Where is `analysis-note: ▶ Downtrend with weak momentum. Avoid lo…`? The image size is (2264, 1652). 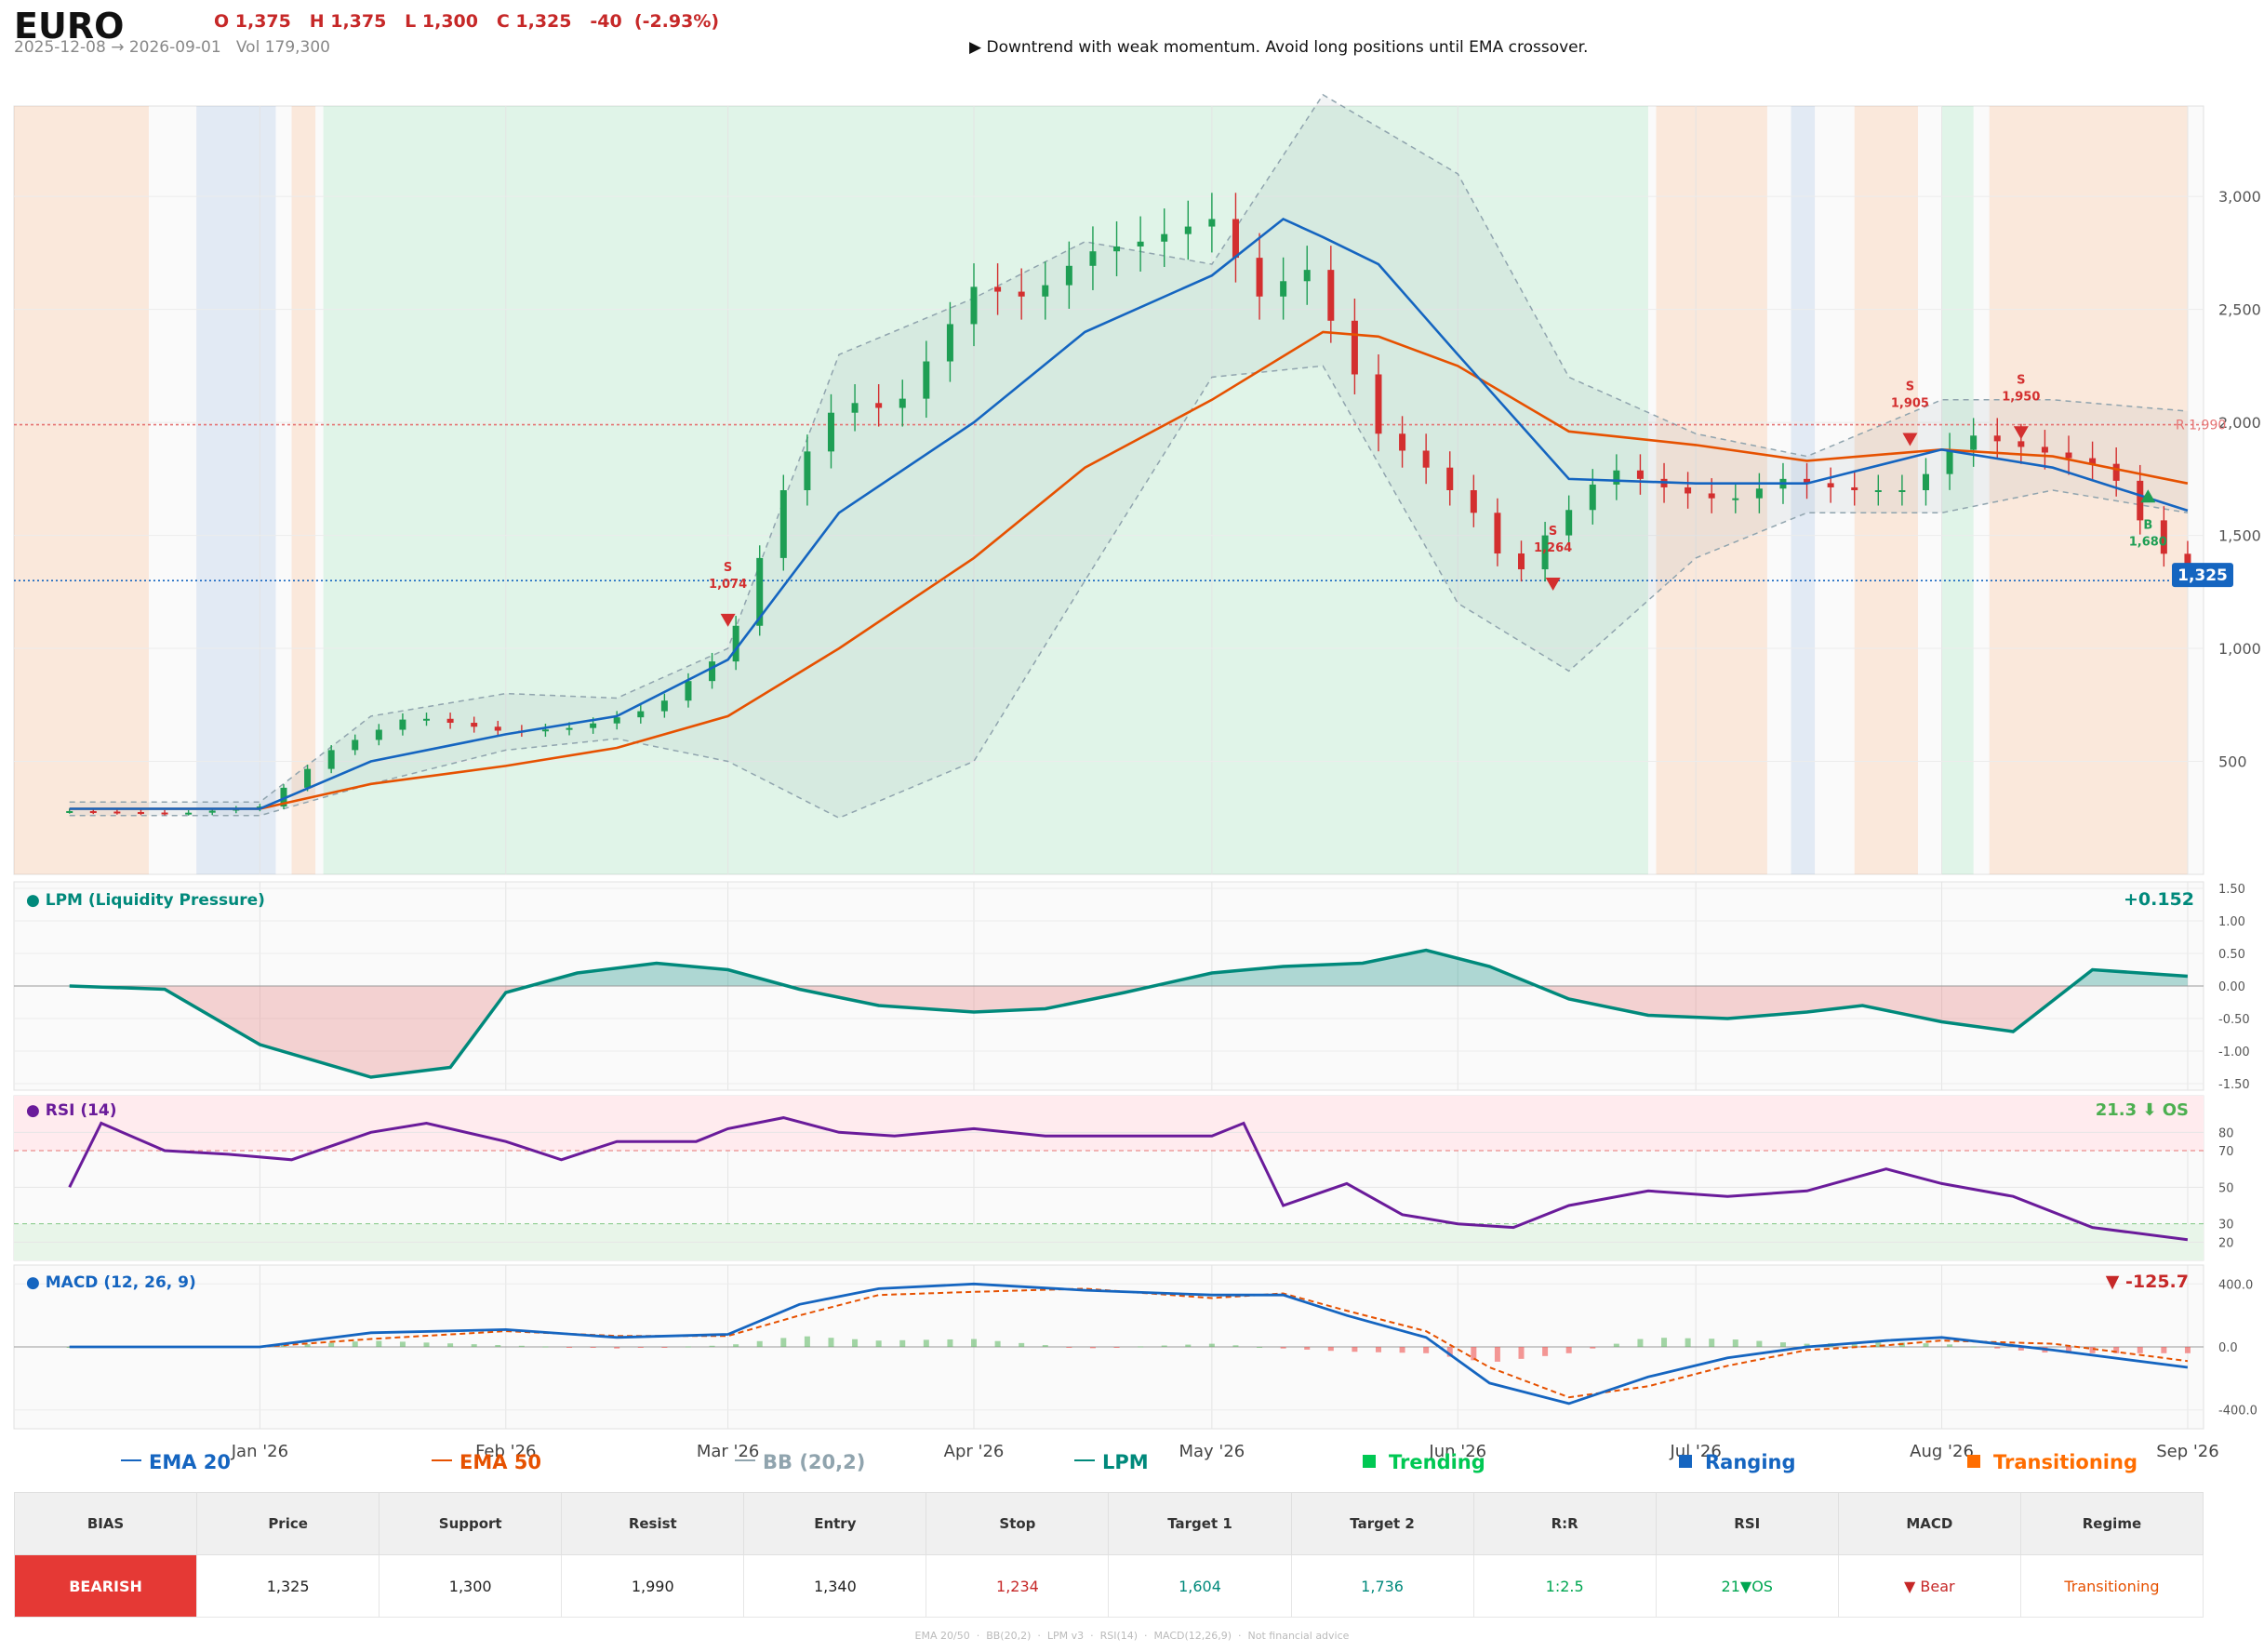 analysis-note: ▶ Downtrend with weak momentum. Avoid lo… is located at coordinates (1279, 47).